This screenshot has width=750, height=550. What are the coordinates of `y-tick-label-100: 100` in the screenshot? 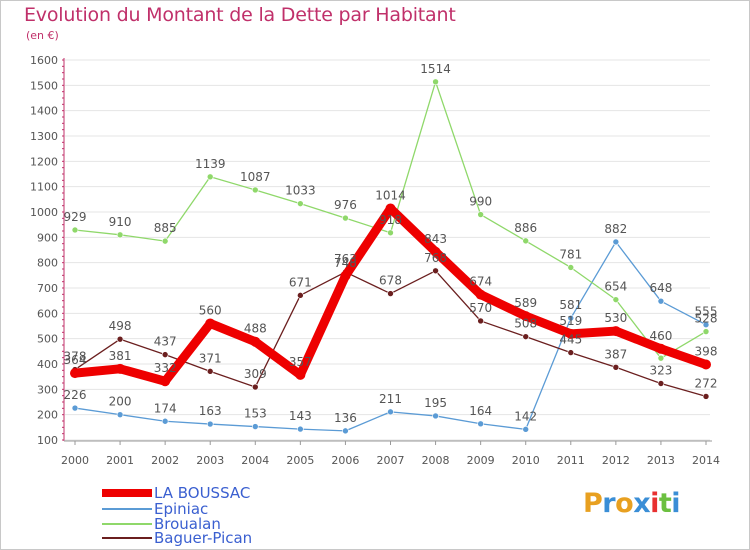 It's located at (47, 440).